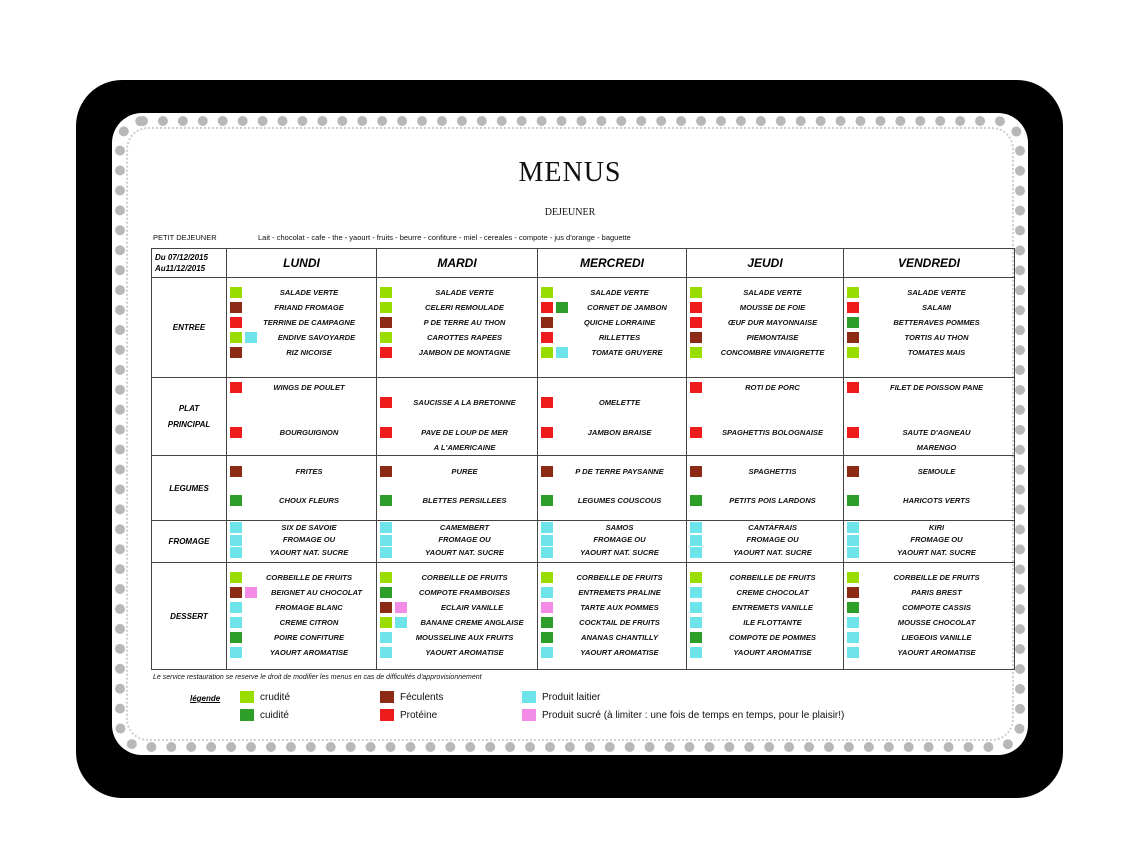 Image resolution: width=1124 pixels, height=867 pixels. Describe the element at coordinates (301, 263) in the screenshot. I see `day-header-lundi: LUNDI` at that location.